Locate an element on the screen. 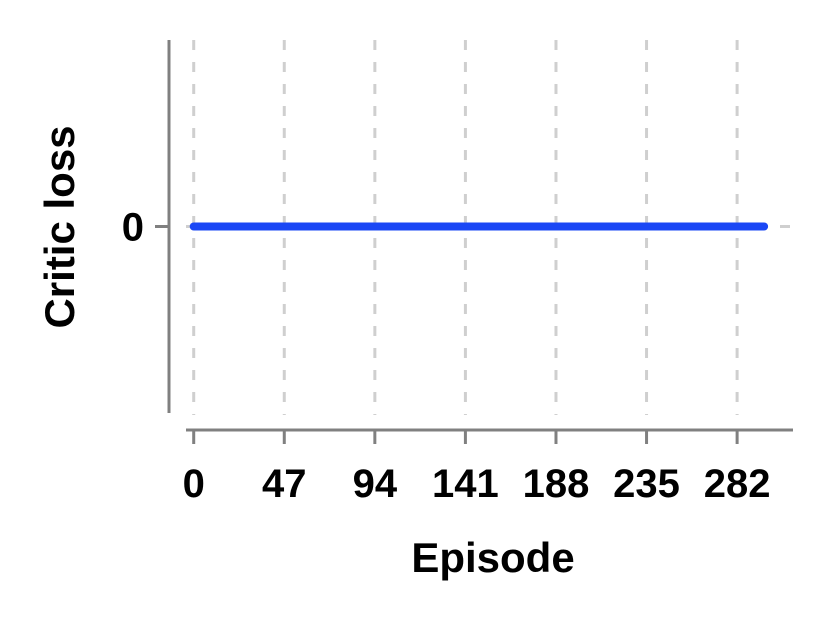  y-axis-title: Critic loss is located at coordinates (59, 226).